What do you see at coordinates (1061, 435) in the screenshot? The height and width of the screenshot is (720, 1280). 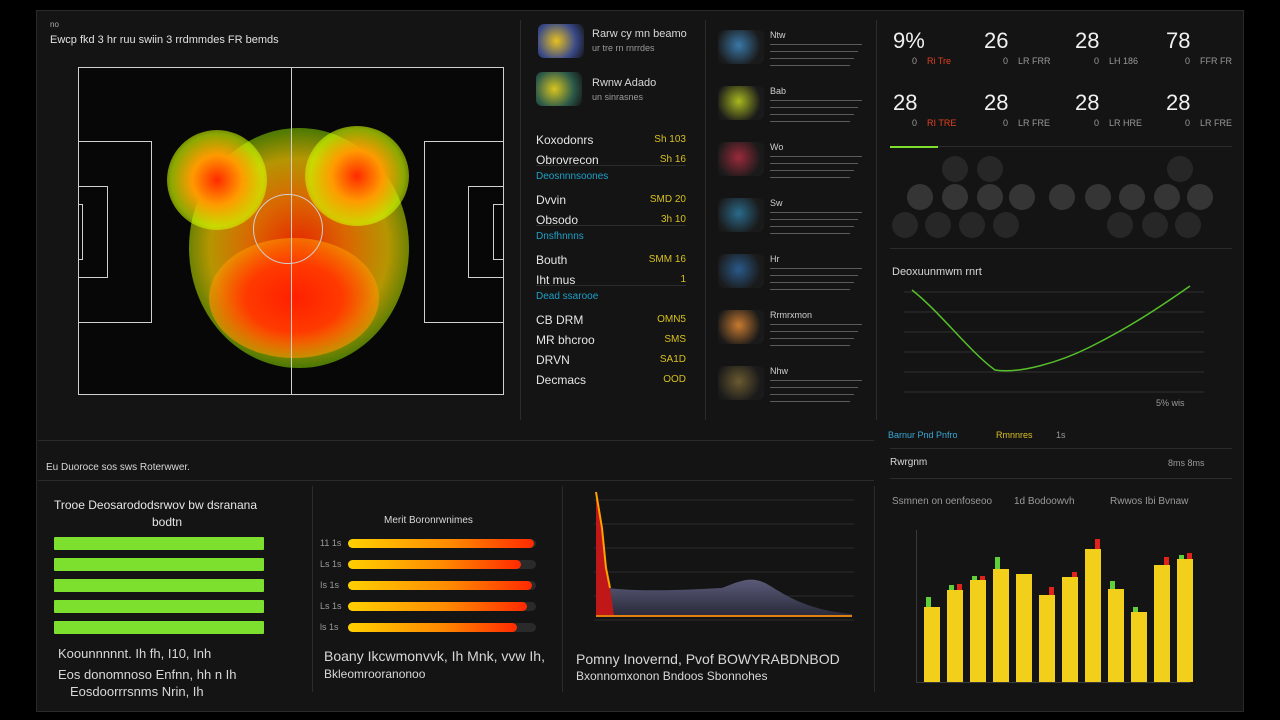 I see `tag-c: 1s` at bounding box center [1061, 435].